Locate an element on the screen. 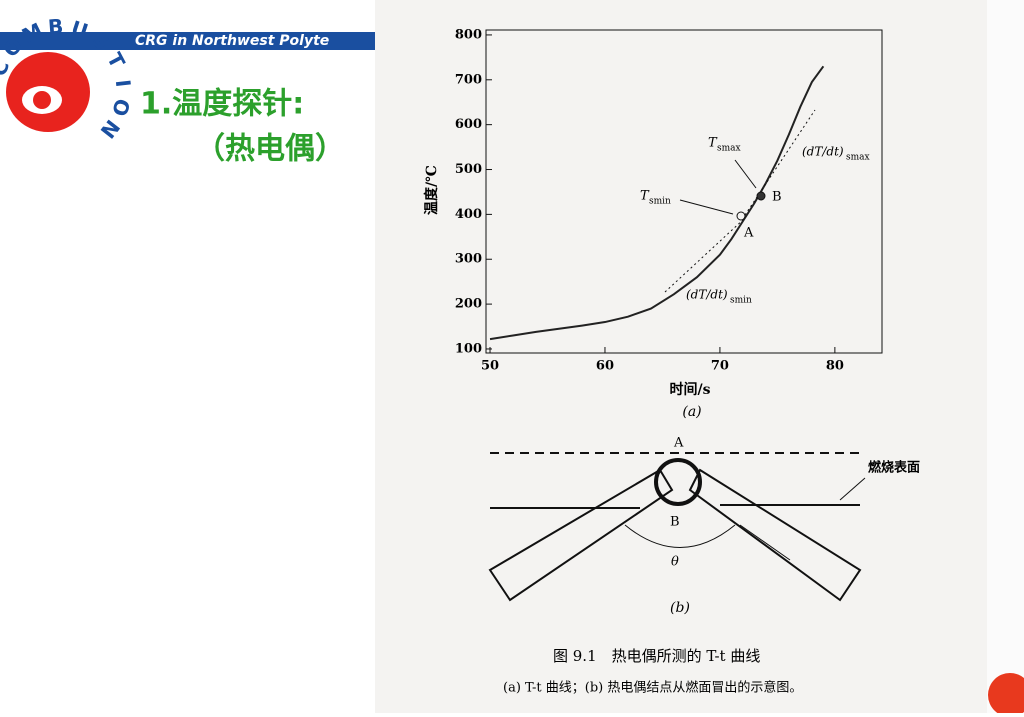 The width and height of the screenshot is (1024, 717). diagram is located at coordinates (677, 527).